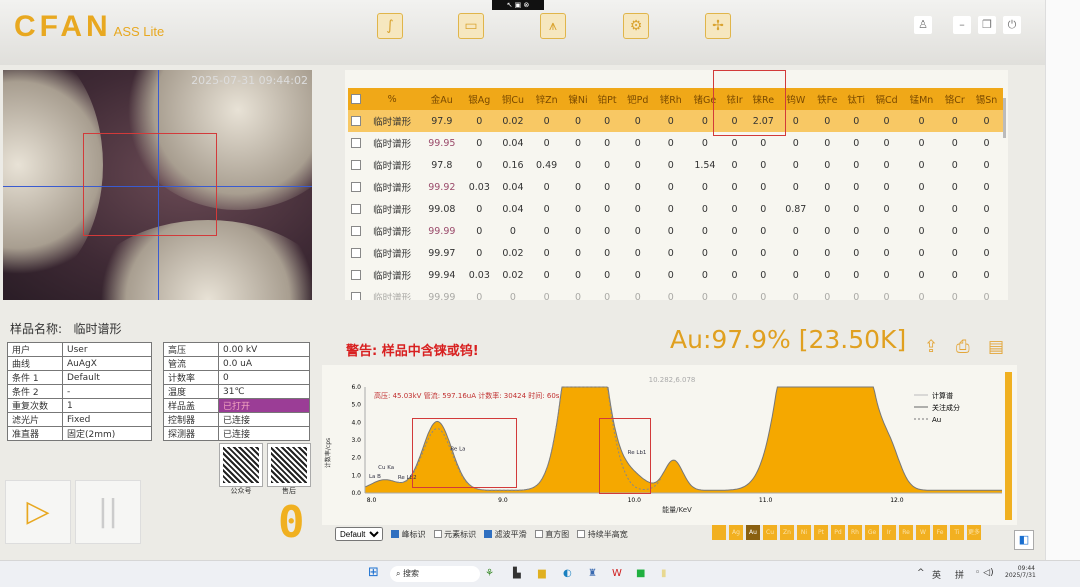 The image size is (1080, 587). Describe the element at coordinates (931, 347) in the screenshot. I see `export-icon: ⇪` at that location.